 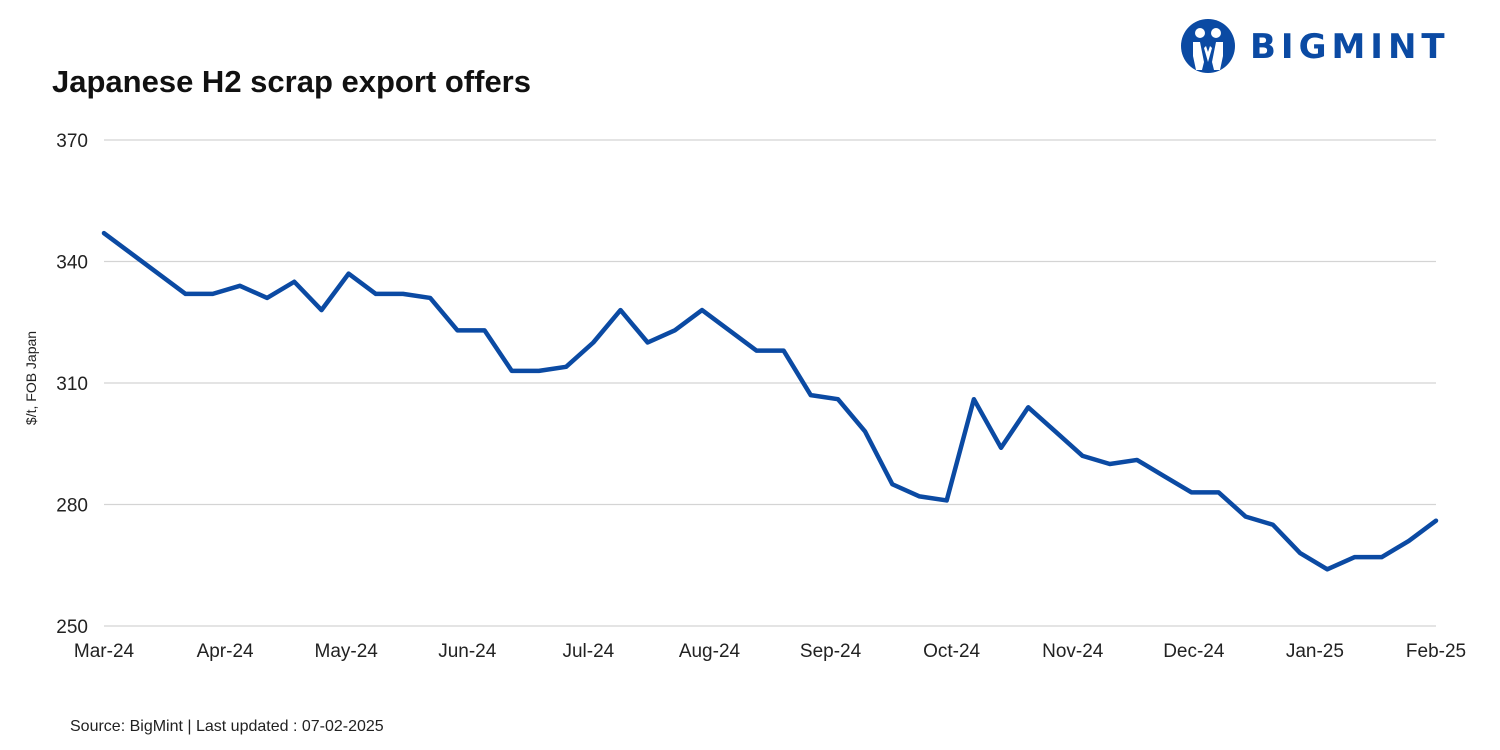 I want to click on y-axis-label: $/t, FOB Japan, so click(x=31, y=378).